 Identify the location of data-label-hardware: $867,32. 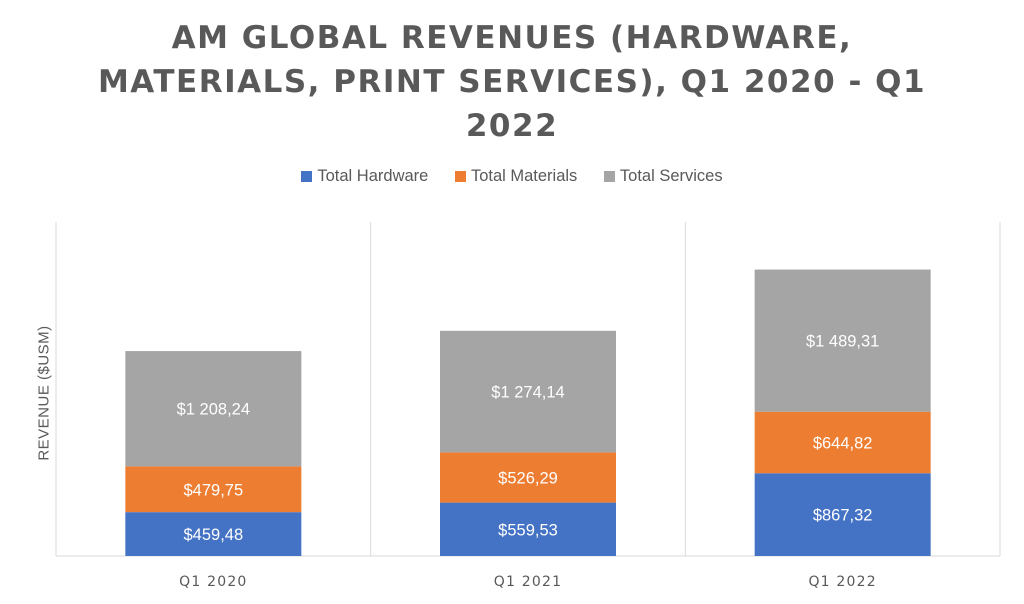
(843, 516).